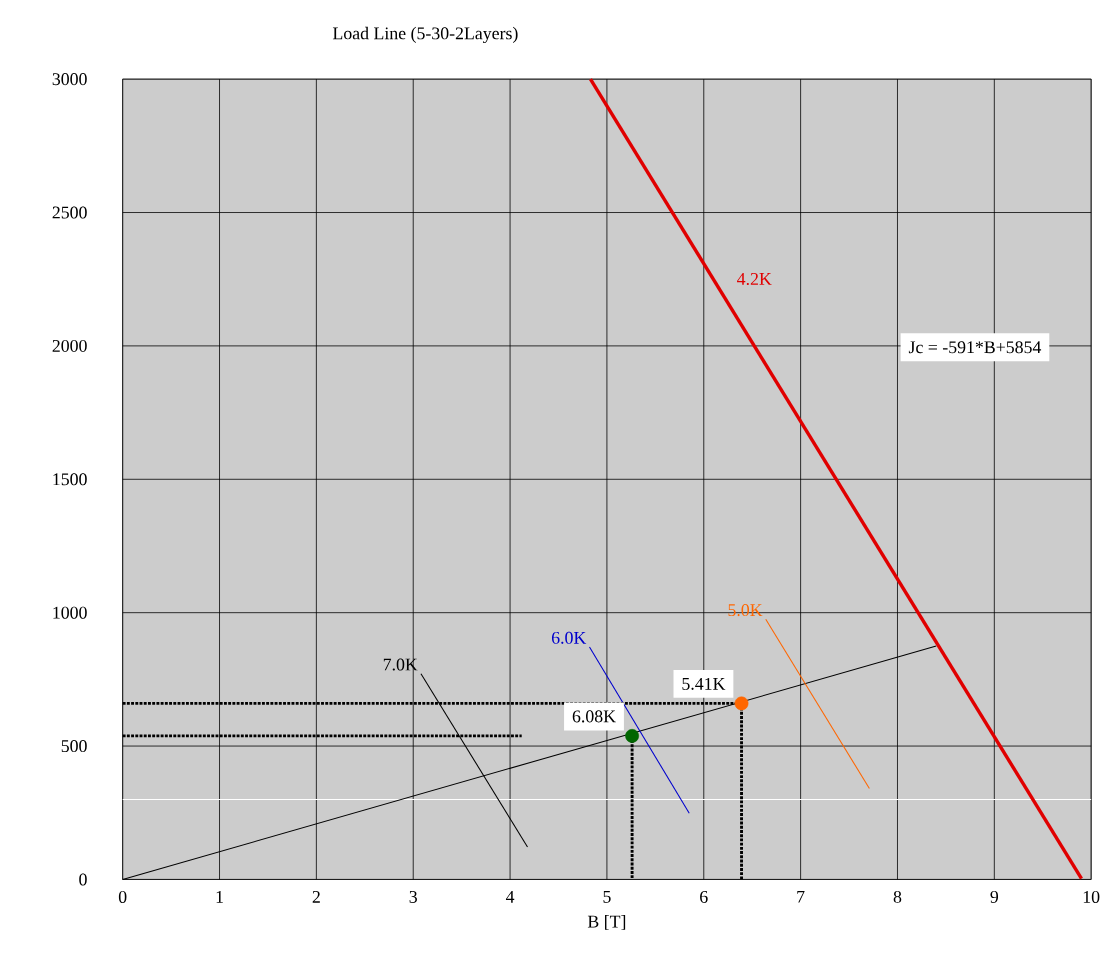 This screenshot has height=960, width=1106. What do you see at coordinates (594, 716) in the screenshot?
I see `annotation: 6.08K` at bounding box center [594, 716].